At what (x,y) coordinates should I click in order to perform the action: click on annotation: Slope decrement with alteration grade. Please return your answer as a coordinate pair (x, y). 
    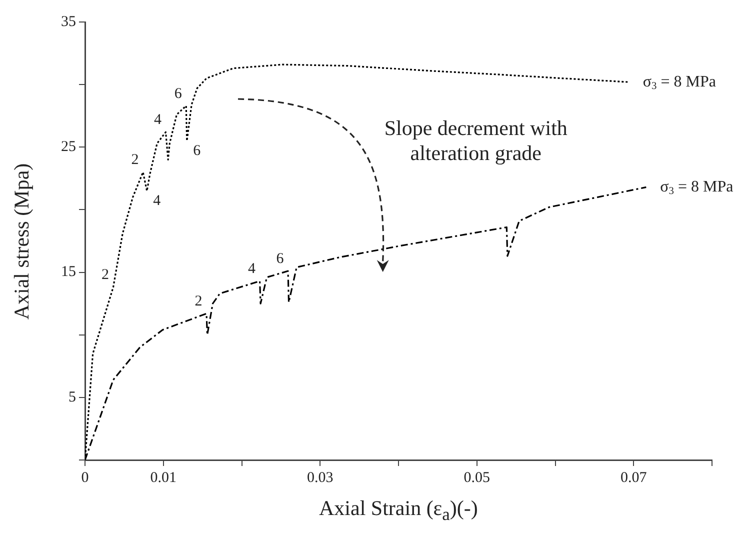
    Looking at the image, I should click on (475, 141).